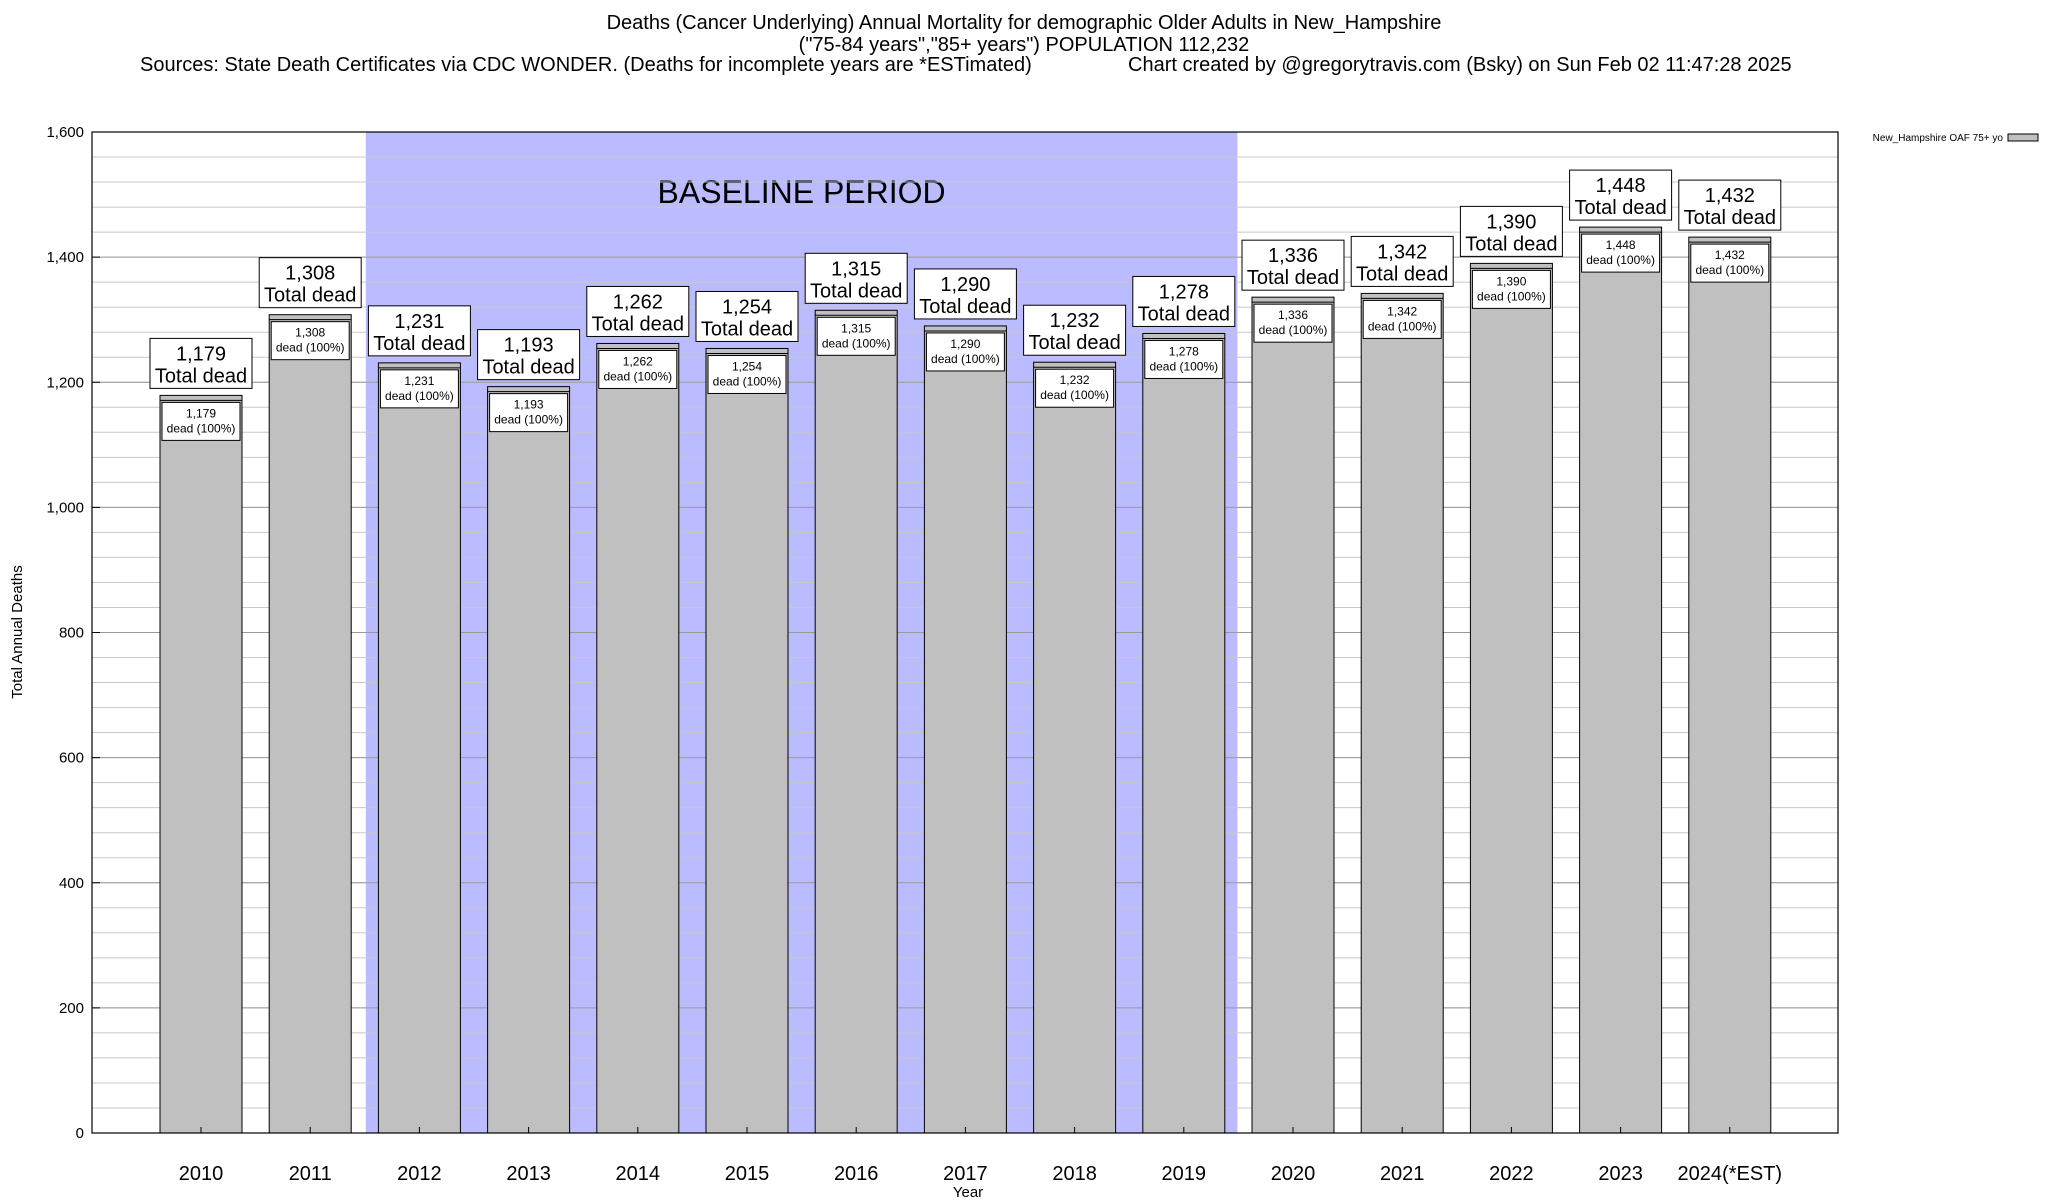 The height and width of the screenshot is (1200, 2048). What do you see at coordinates (71, 1008) in the screenshot?
I see `y-tick-label: 200` at bounding box center [71, 1008].